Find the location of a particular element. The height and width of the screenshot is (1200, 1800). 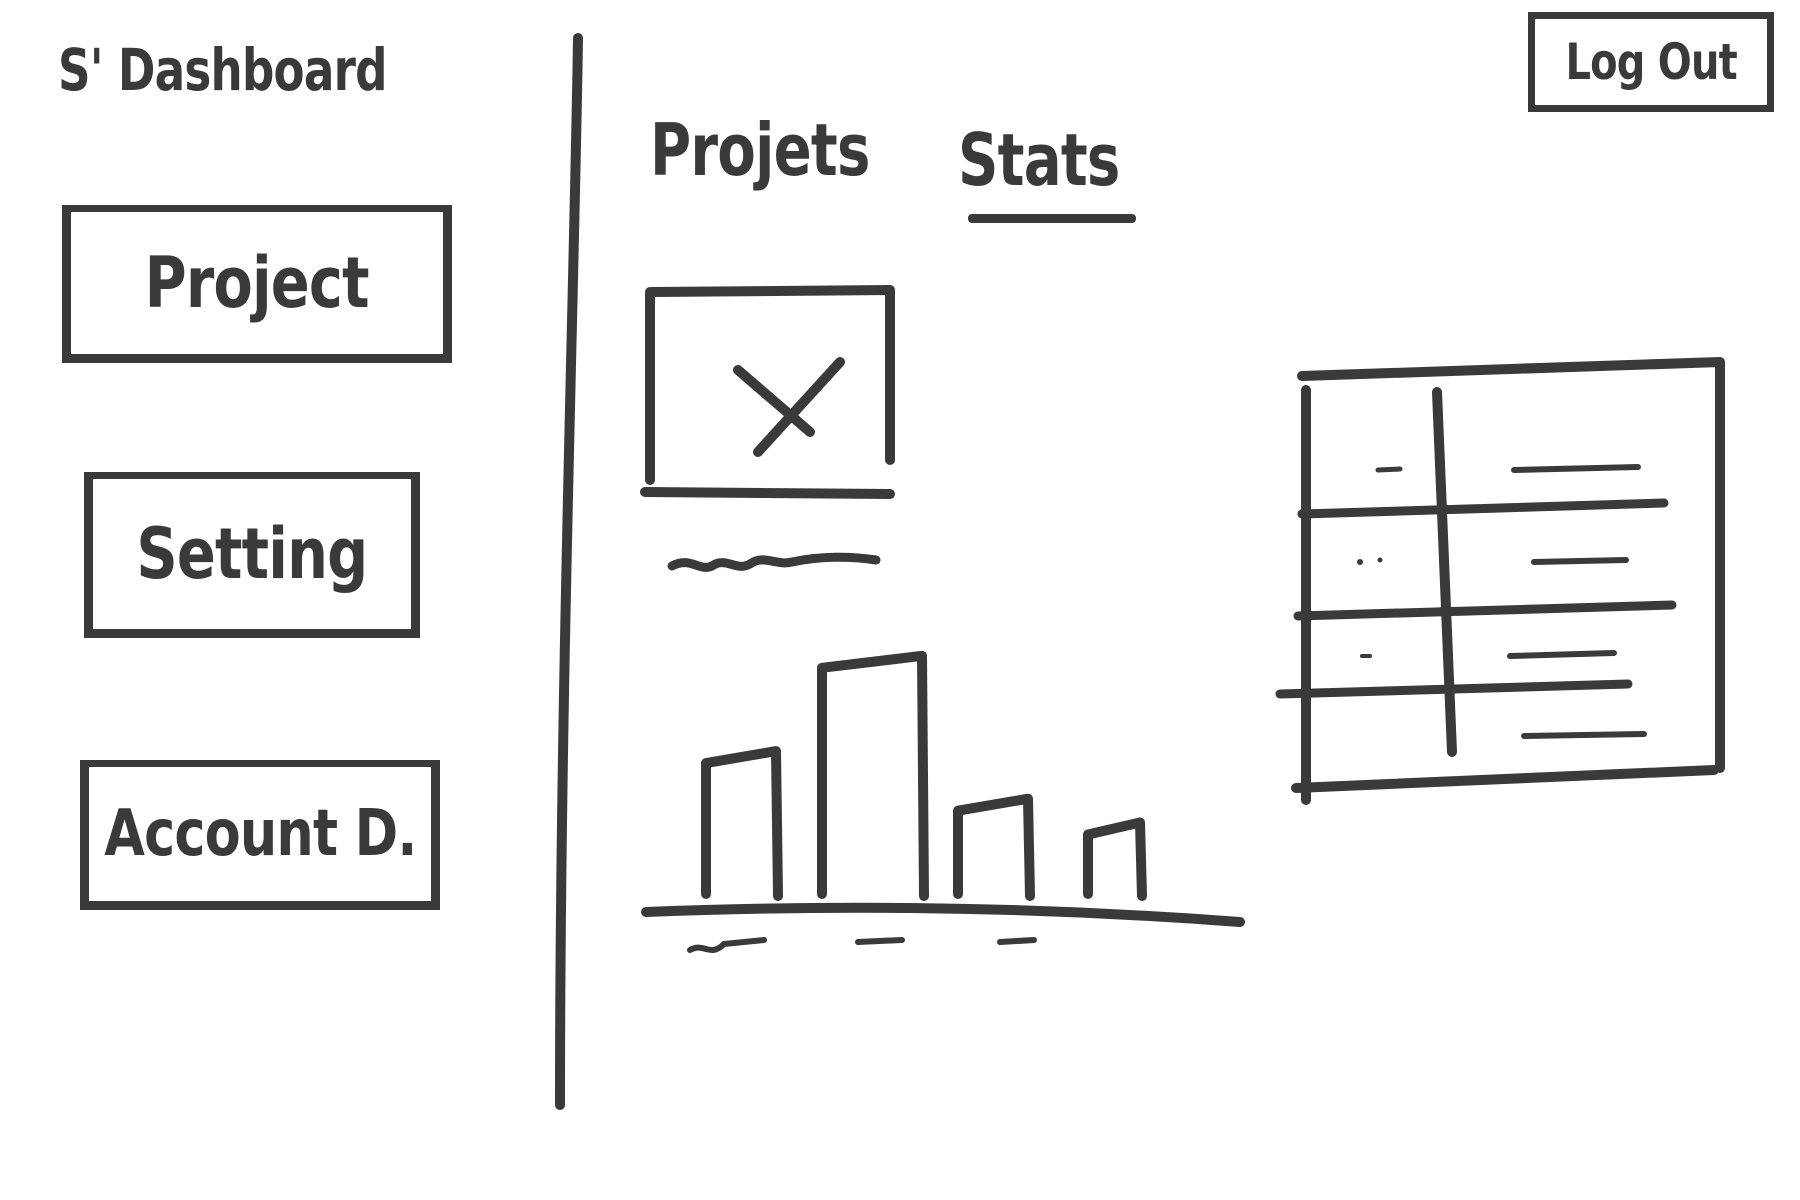

sidebar-item-label: Setting is located at coordinates (252, 554).